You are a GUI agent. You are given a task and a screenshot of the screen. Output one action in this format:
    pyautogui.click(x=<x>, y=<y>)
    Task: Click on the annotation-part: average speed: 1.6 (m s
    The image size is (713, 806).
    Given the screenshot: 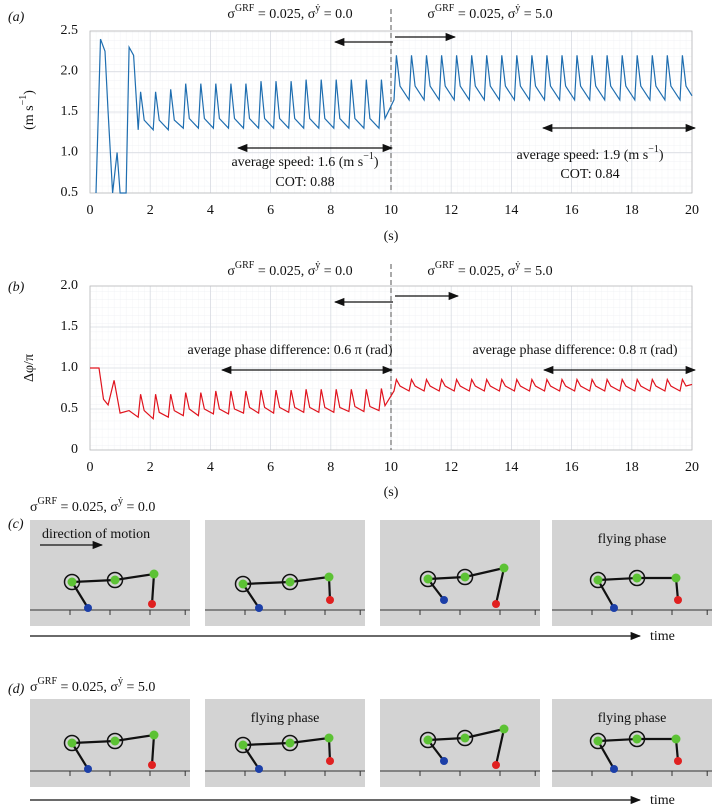 What is the action you would take?
    pyautogui.click(x=297, y=162)
    